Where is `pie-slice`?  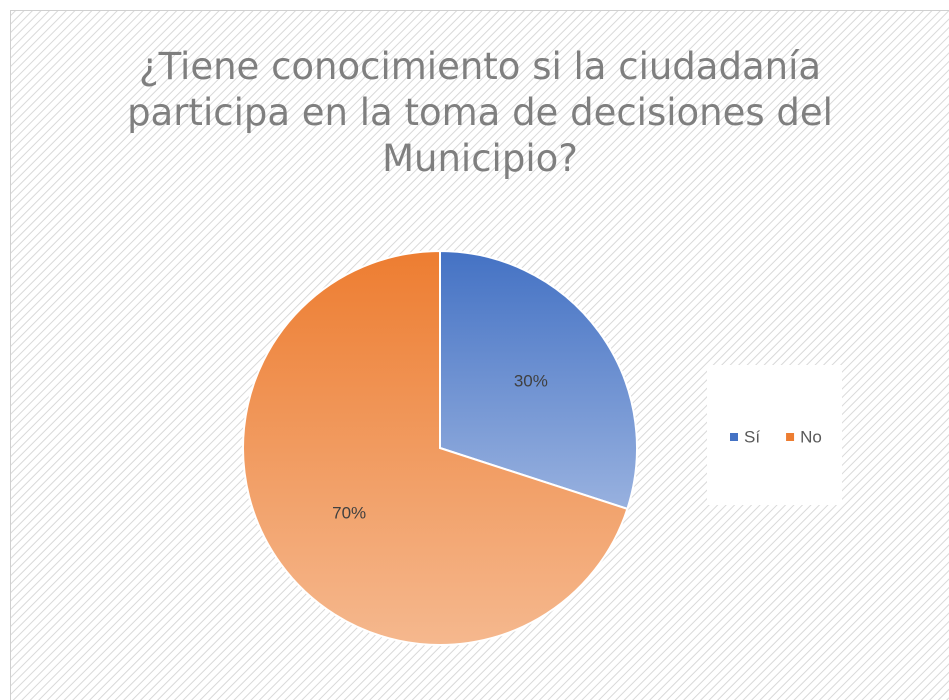 pie-slice is located at coordinates (538, 380).